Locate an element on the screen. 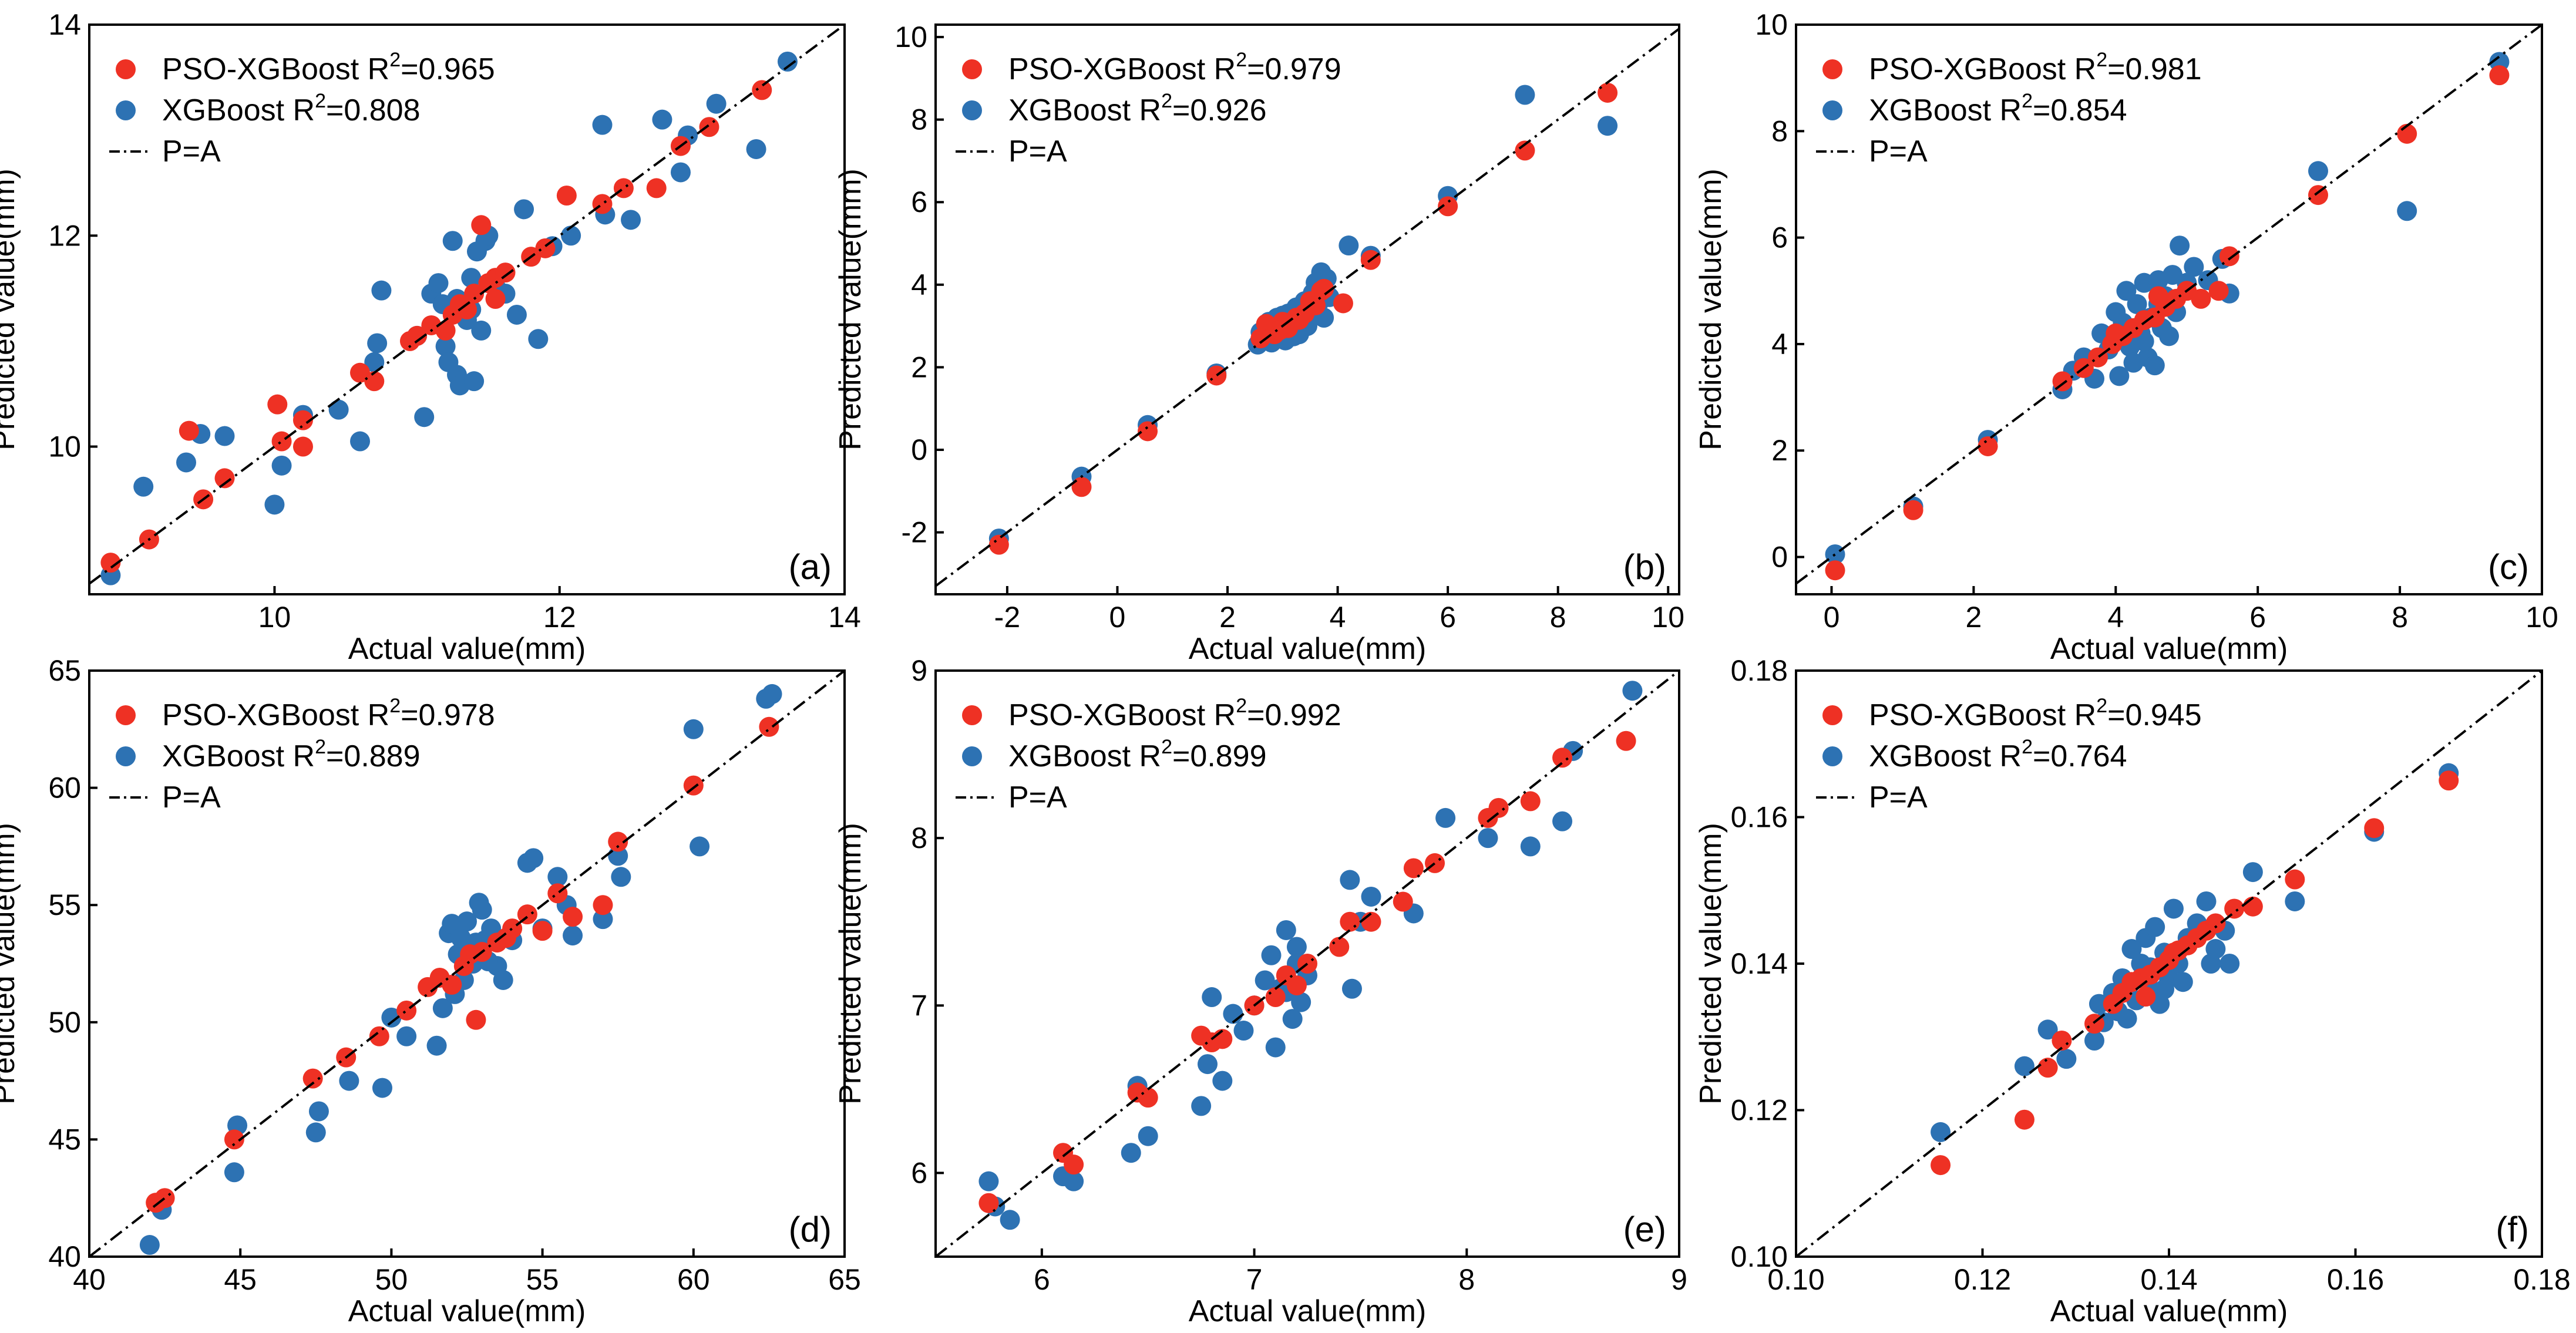  x-tick-label: 0.10 is located at coordinates (1795, 1280).